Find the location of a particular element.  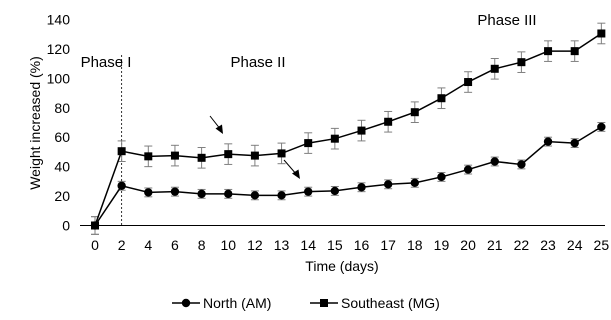

x-tick-label: 14 is located at coordinates (308, 245).